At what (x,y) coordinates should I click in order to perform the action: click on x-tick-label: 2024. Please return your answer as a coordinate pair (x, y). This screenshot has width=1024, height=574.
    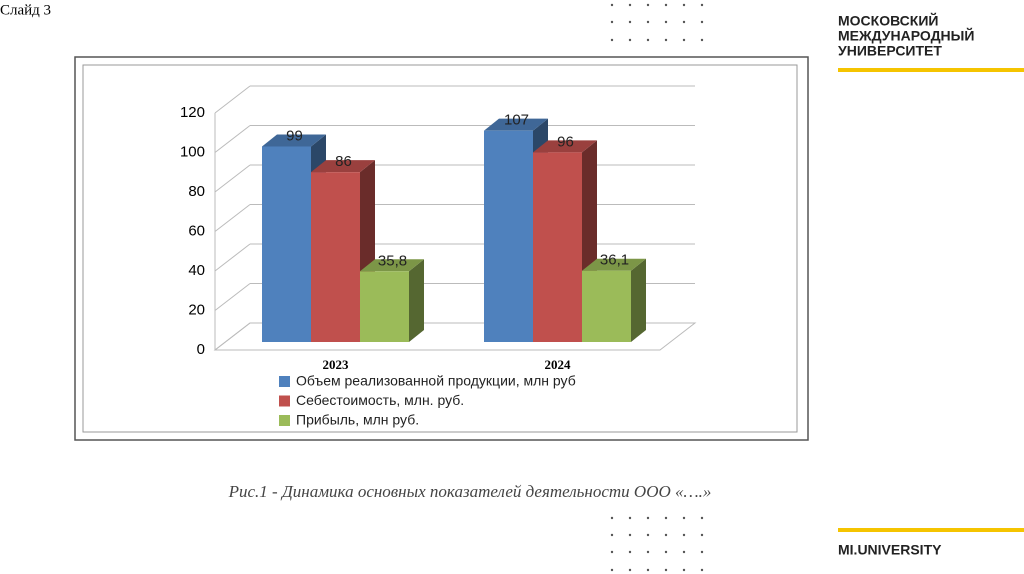
    Looking at the image, I should click on (558, 364).